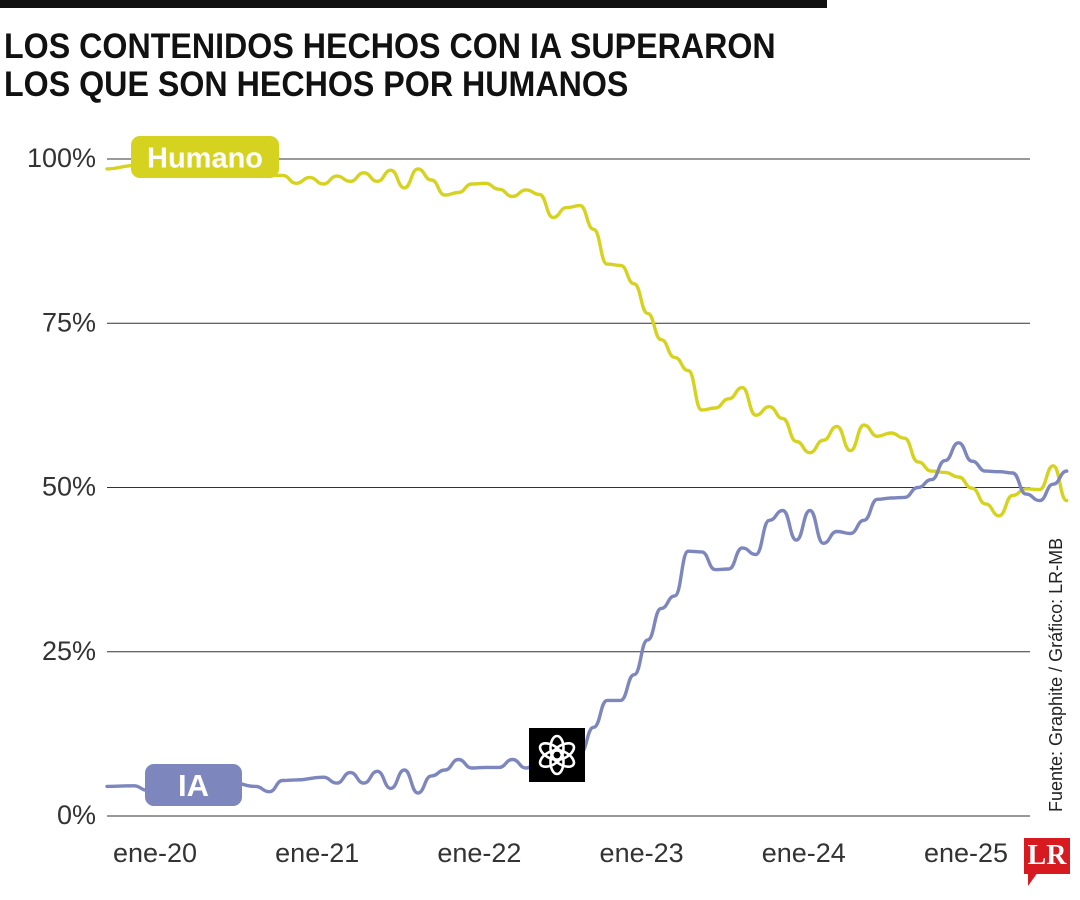  What do you see at coordinates (155, 853) in the screenshot?
I see `x-tick-label: ene-20` at bounding box center [155, 853].